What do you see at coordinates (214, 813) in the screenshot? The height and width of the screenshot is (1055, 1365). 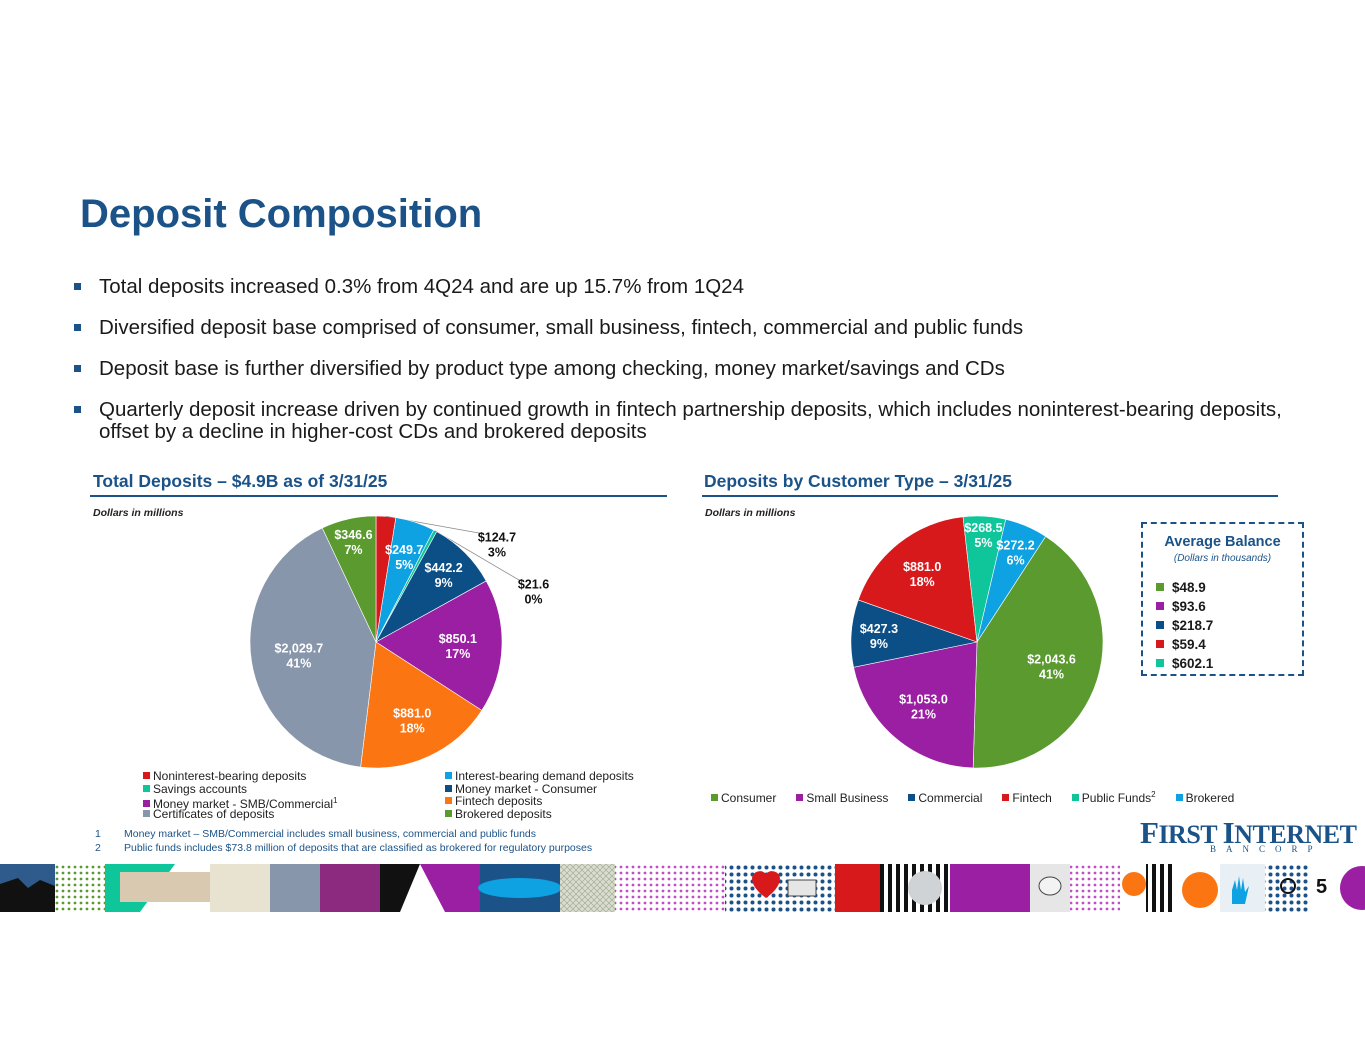 I see `legend-label: Certificates of deposits` at bounding box center [214, 813].